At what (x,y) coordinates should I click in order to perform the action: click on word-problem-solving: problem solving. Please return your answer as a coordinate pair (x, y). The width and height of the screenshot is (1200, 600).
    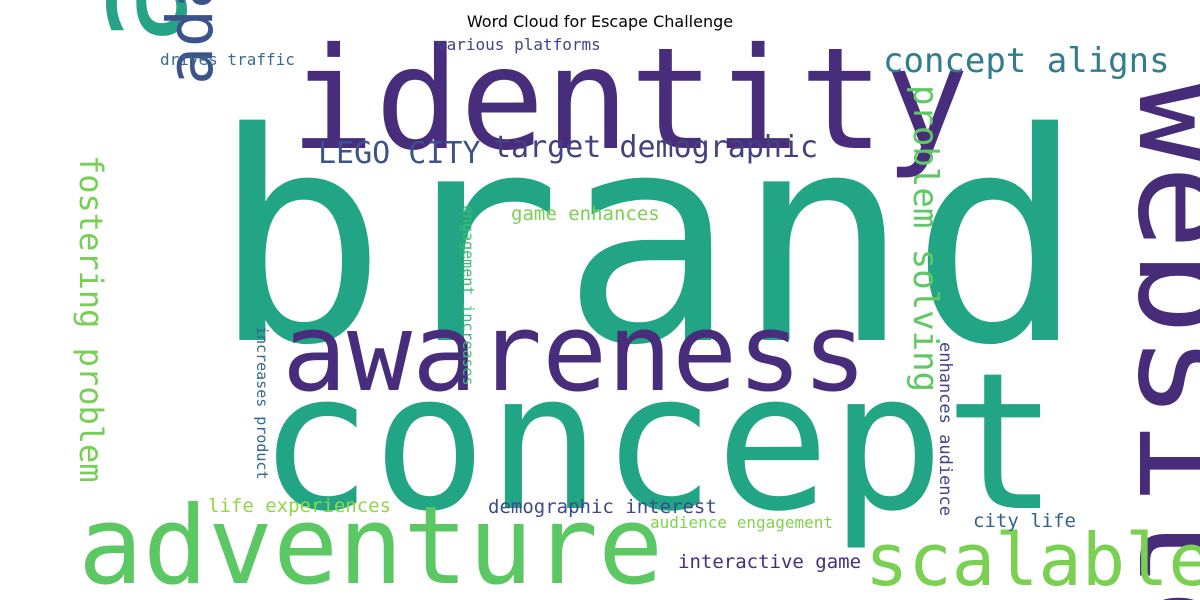
    Looking at the image, I should click on (925, 238).